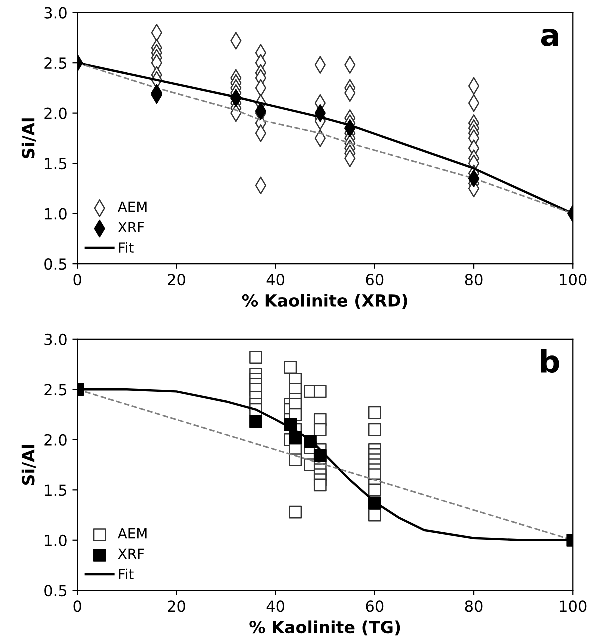  What do you see at coordinates (325, 628) in the screenshot?
I see `x-axis-title: % Kaolinite (TG)` at bounding box center [325, 628].